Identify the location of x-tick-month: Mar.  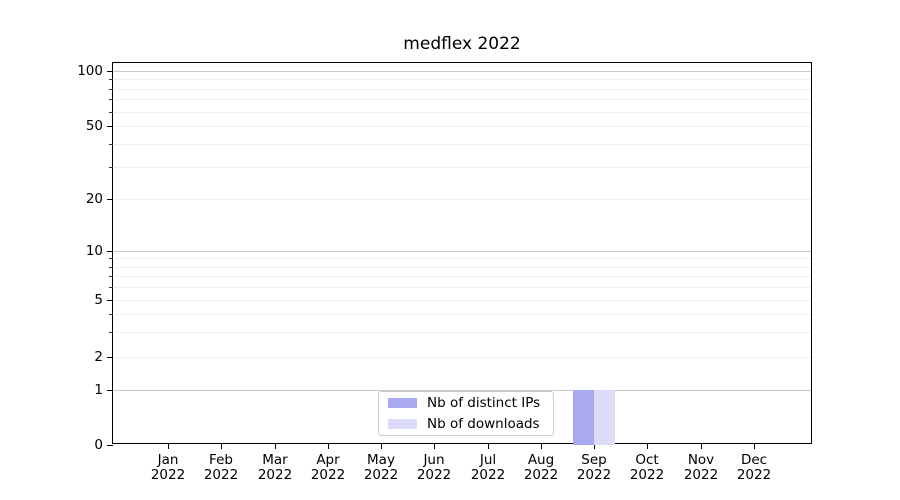
(275, 460).